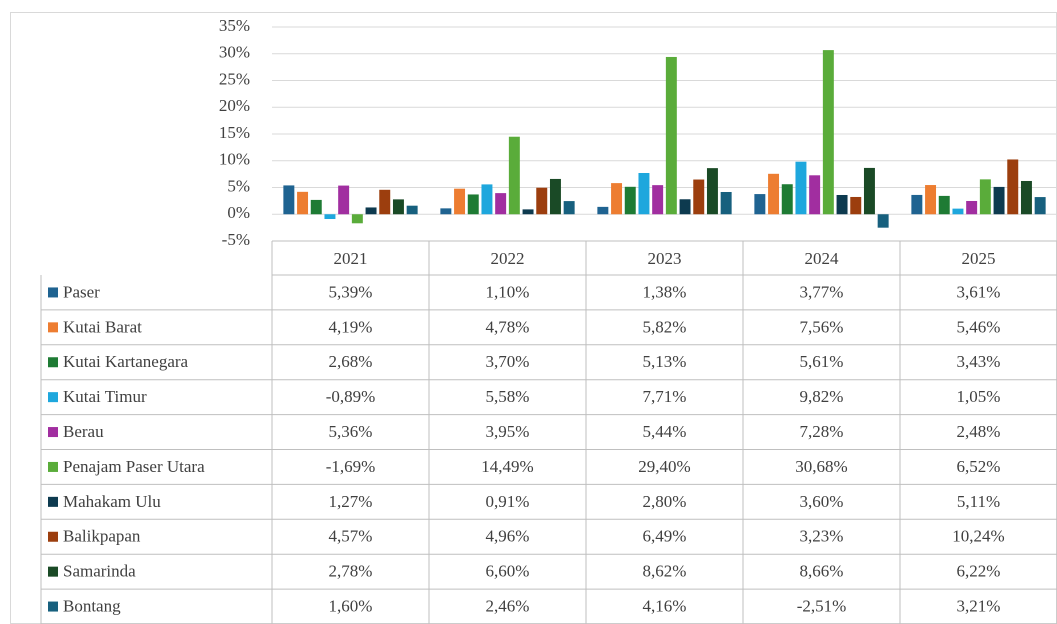  Describe the element at coordinates (822, 326) in the screenshot. I see `data-label: 7,56%` at that location.